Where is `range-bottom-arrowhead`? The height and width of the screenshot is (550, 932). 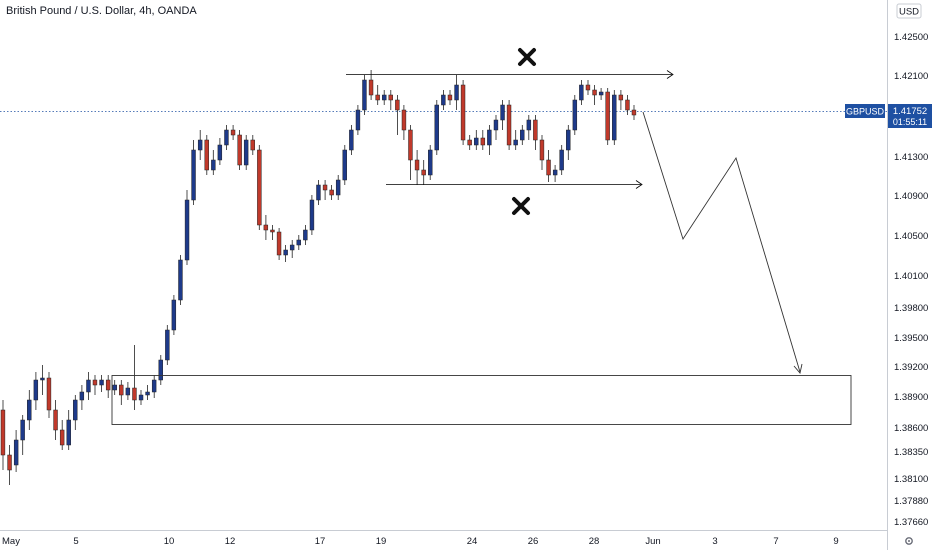
range-bottom-arrowhead is located at coordinates (639, 184).